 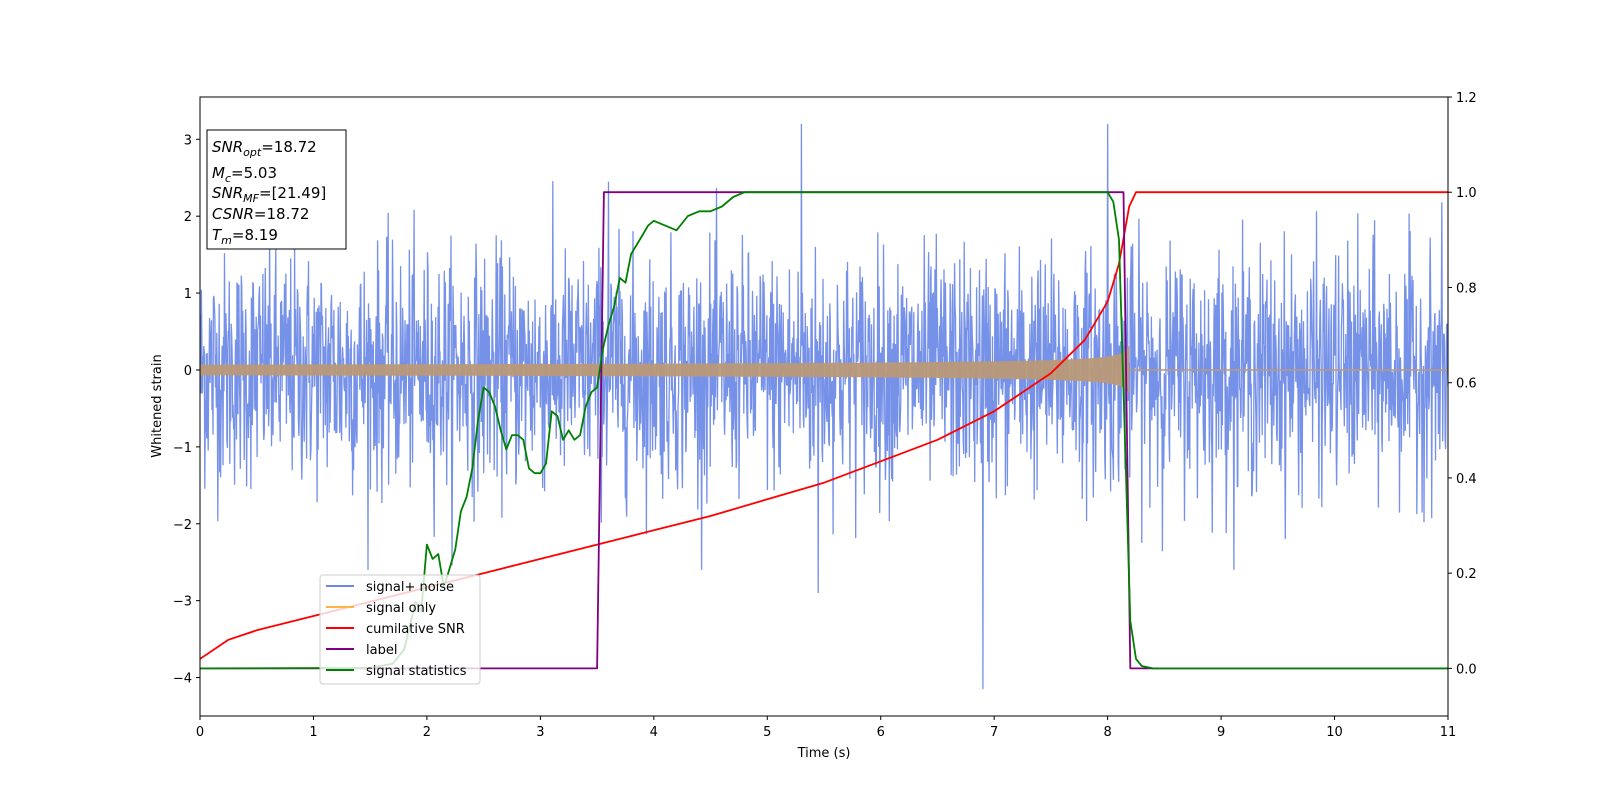 What do you see at coordinates (264, 148) in the screenshot?
I see `info-box-line: SNRopt=18.72` at bounding box center [264, 148].